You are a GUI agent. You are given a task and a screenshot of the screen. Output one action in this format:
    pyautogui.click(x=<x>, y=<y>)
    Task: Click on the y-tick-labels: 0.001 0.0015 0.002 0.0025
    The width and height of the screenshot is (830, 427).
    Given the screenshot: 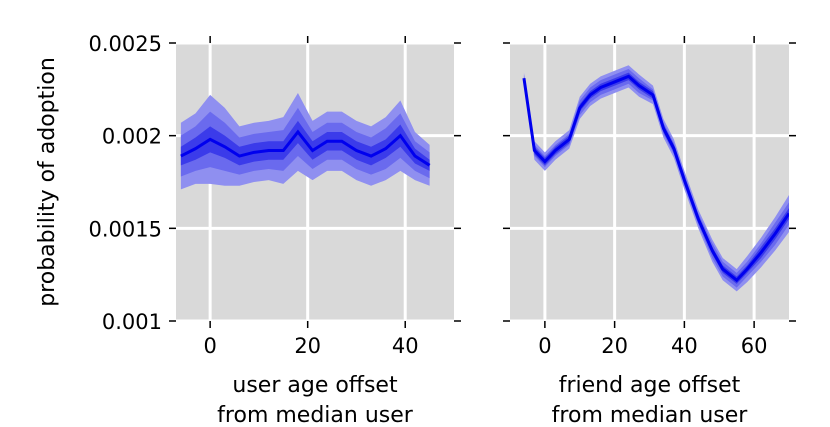 What is the action you would take?
    pyautogui.click(x=125, y=183)
    